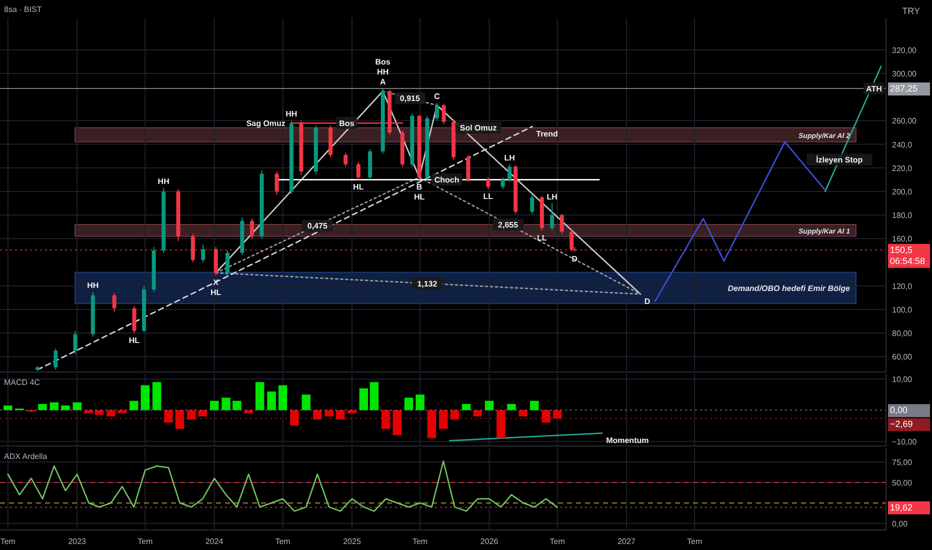 The image size is (932, 550). Describe the element at coordinates (410, 99) in the screenshot. I see `annotation: 0,915` at that location.